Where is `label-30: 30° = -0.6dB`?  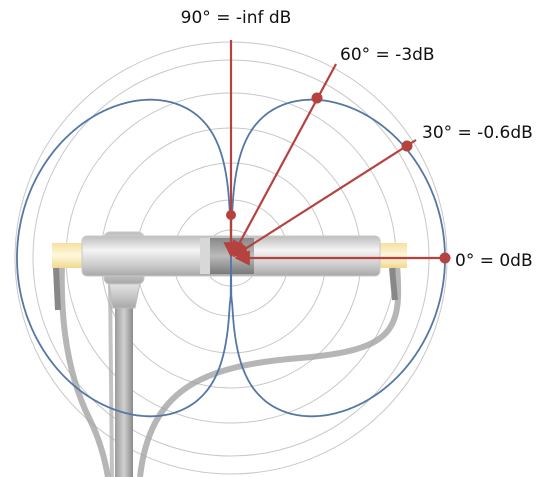 label-30: 30° = -0.6dB is located at coordinates (477, 133).